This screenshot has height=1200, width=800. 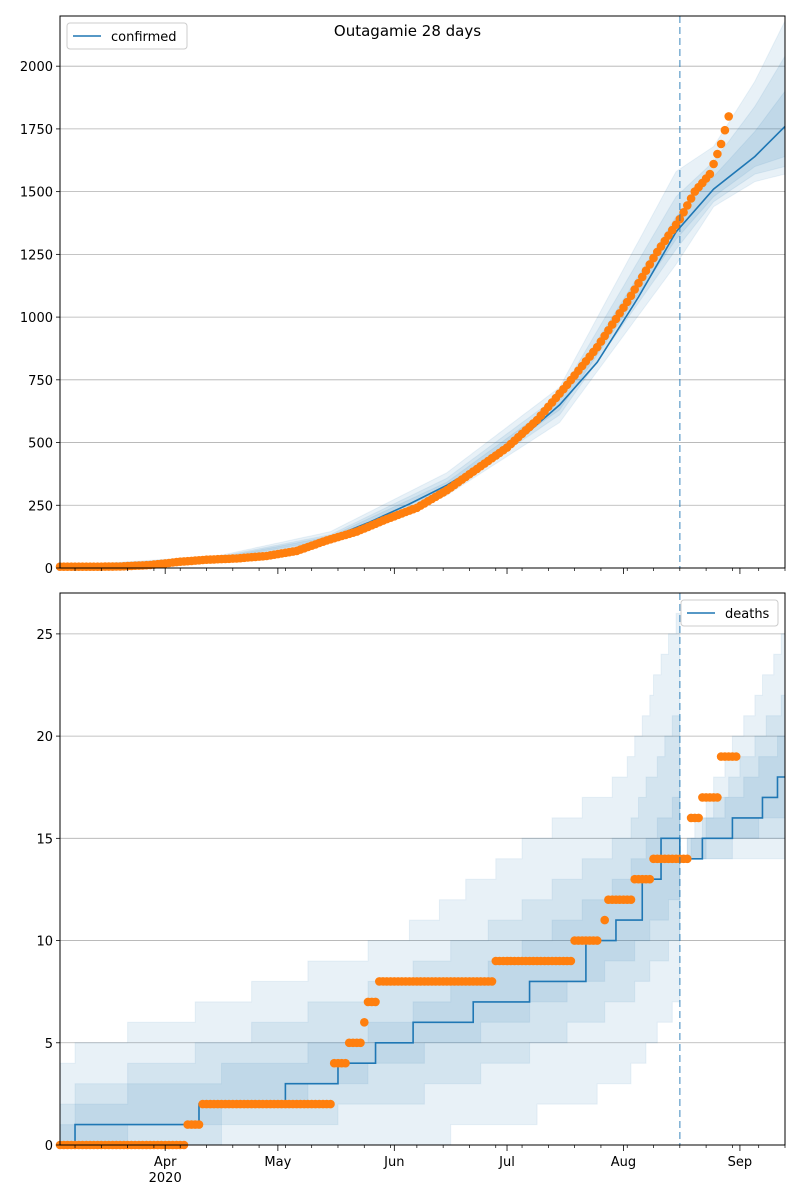 I want to click on y-tick-label: 25, so click(x=44, y=635).